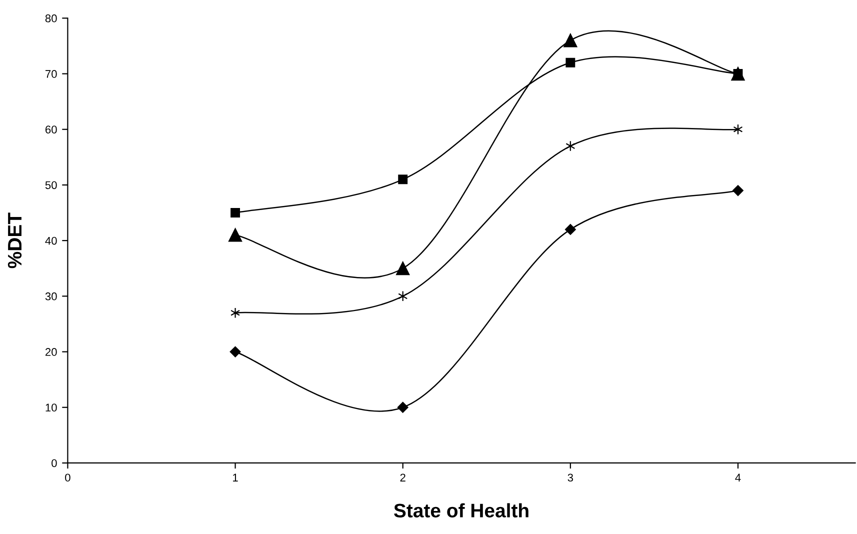 The height and width of the screenshot is (534, 857). Describe the element at coordinates (571, 478) in the screenshot. I see `x-tick-label: 3` at that location.